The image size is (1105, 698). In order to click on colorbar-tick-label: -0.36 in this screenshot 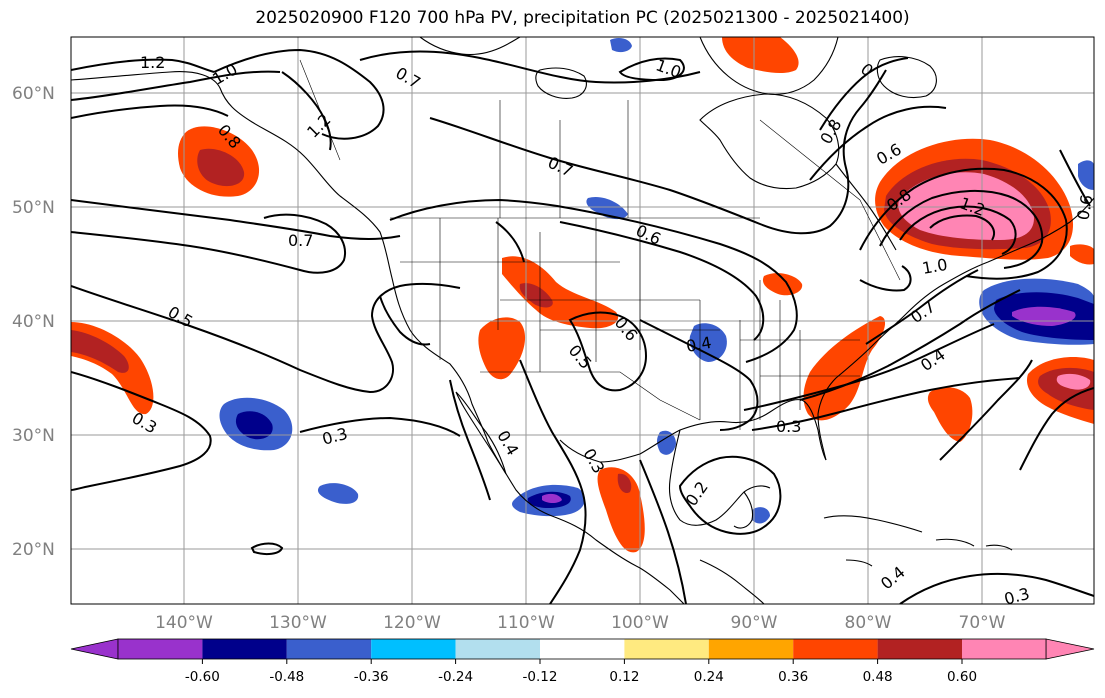, I will do `click(371, 677)`.